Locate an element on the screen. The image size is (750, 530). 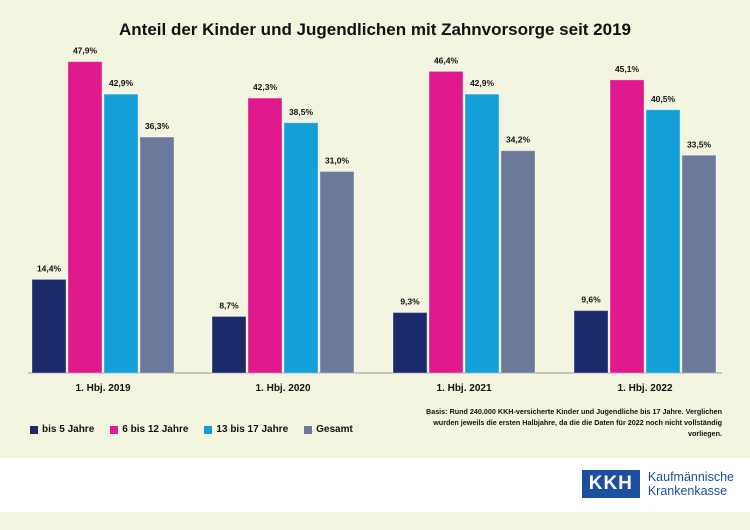
data-label: 34,2% is located at coordinates (518, 140).